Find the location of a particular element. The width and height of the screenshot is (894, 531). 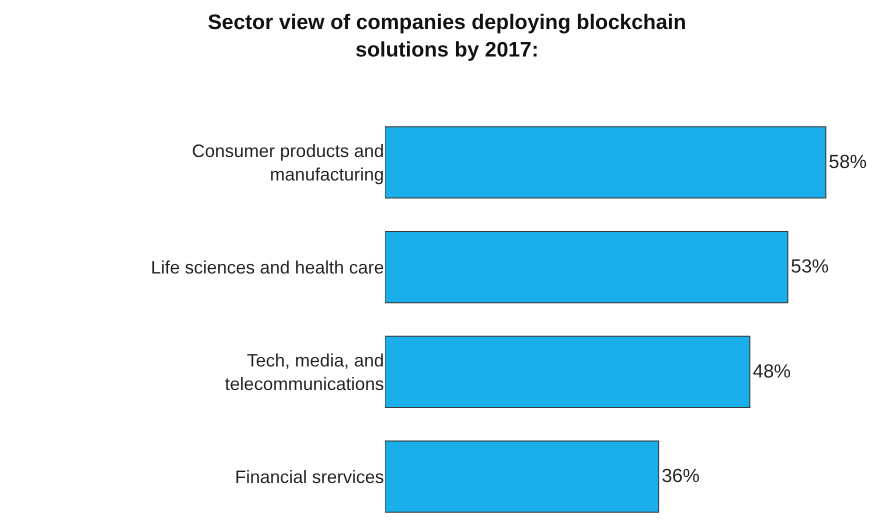

y-tick-label: Financial srervices is located at coordinates (309, 476).